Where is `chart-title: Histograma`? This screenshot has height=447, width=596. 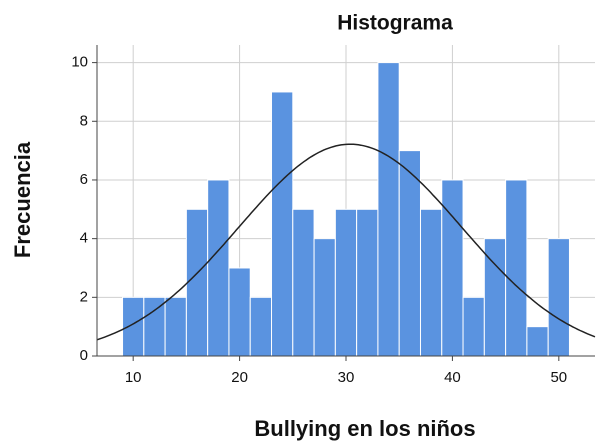 chart-title: Histograma is located at coordinates (395, 23).